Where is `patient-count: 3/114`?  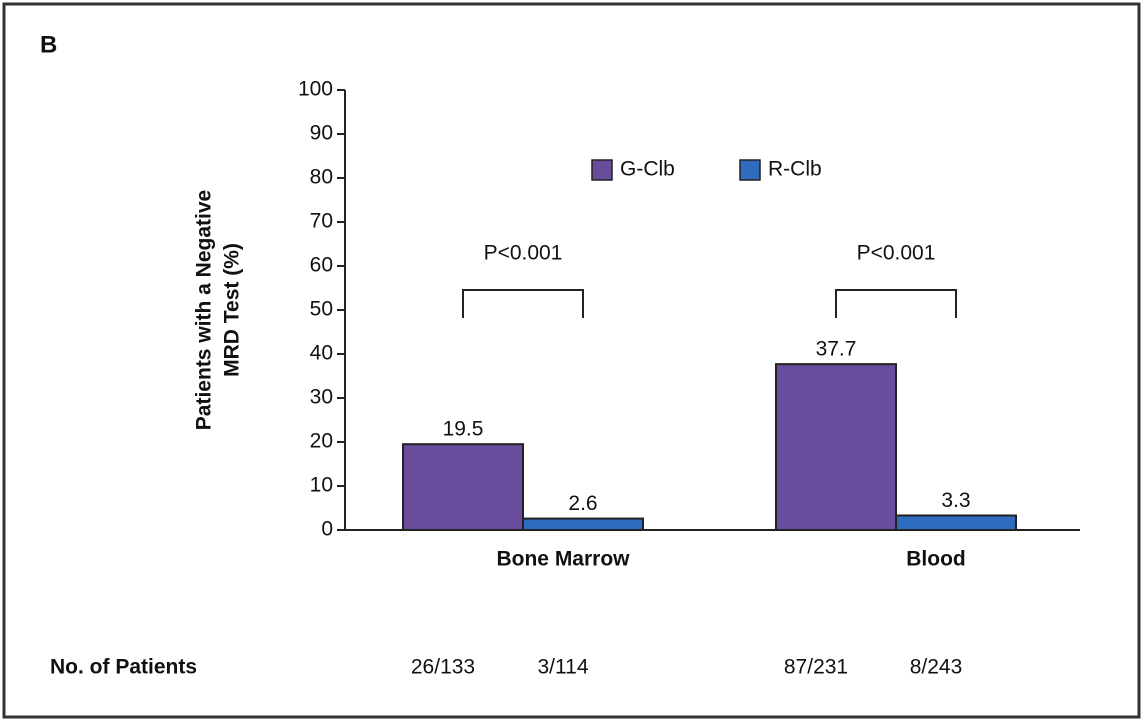 patient-count: 3/114 is located at coordinates (563, 667).